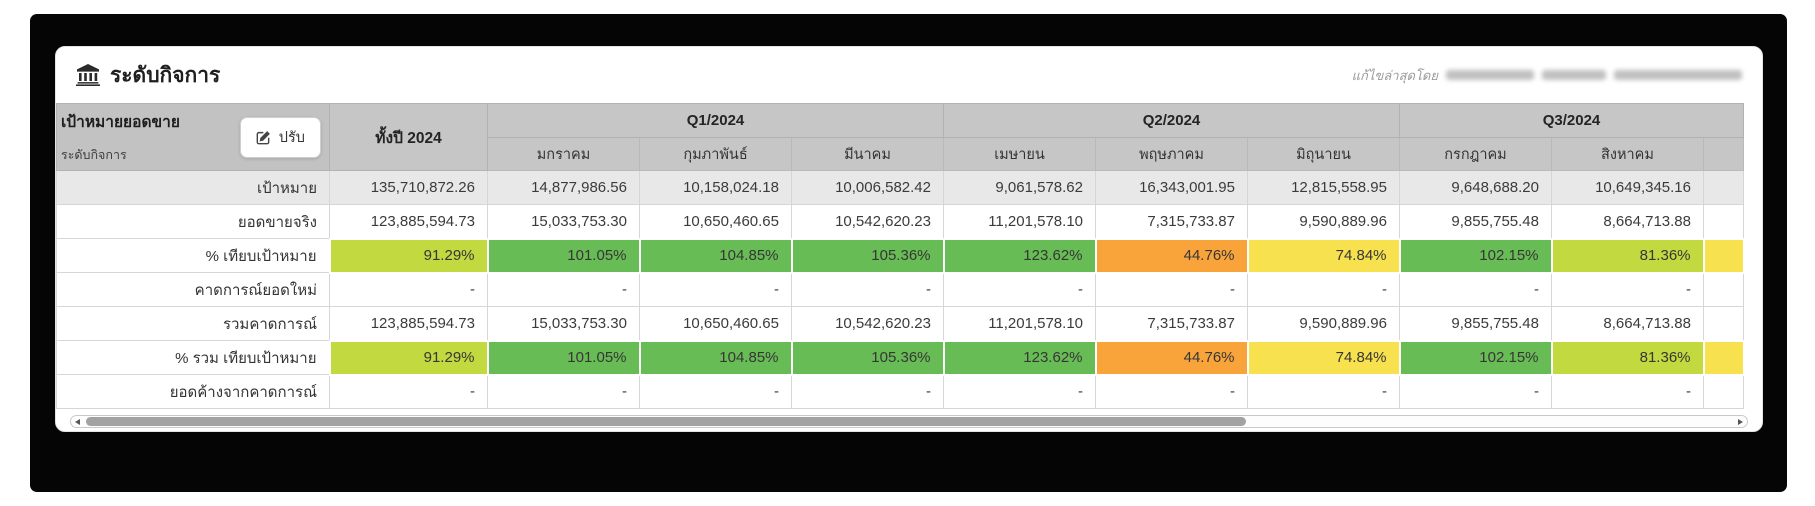 Image resolution: width=1815 pixels, height=506 pixels. I want to click on cell: 9,855,755.48, so click(1475, 221).